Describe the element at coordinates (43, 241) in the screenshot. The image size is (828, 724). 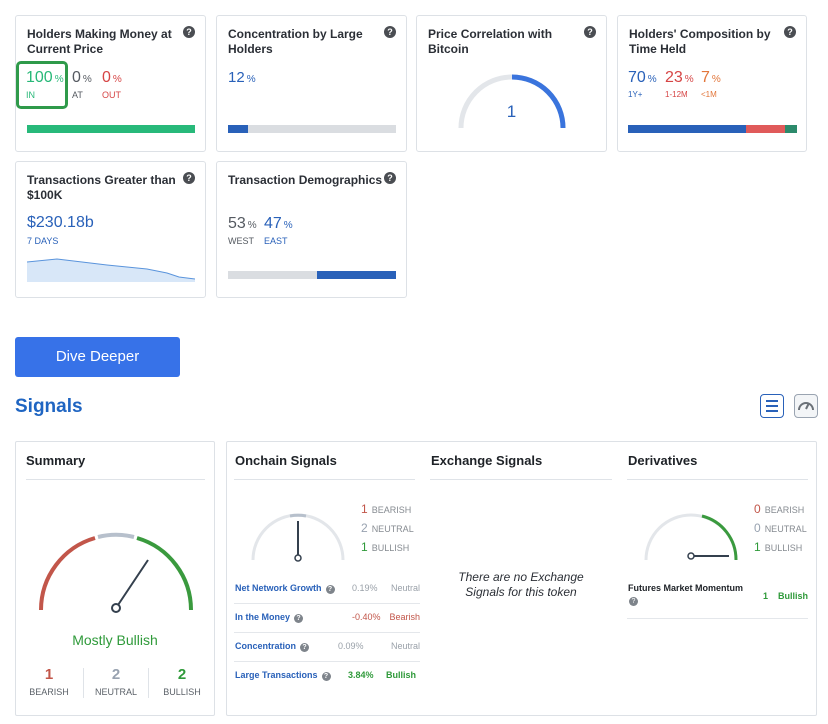
I see `large-tx-label: 7 DAYS` at that location.